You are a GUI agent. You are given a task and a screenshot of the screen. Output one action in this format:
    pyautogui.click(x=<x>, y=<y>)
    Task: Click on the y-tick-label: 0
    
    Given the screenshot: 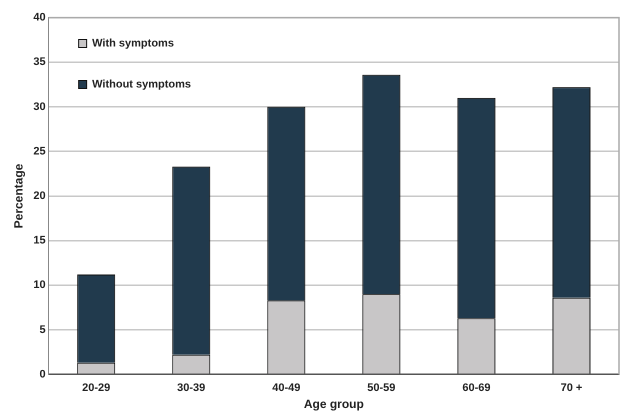 What is the action you would take?
    pyautogui.click(x=43, y=374)
    